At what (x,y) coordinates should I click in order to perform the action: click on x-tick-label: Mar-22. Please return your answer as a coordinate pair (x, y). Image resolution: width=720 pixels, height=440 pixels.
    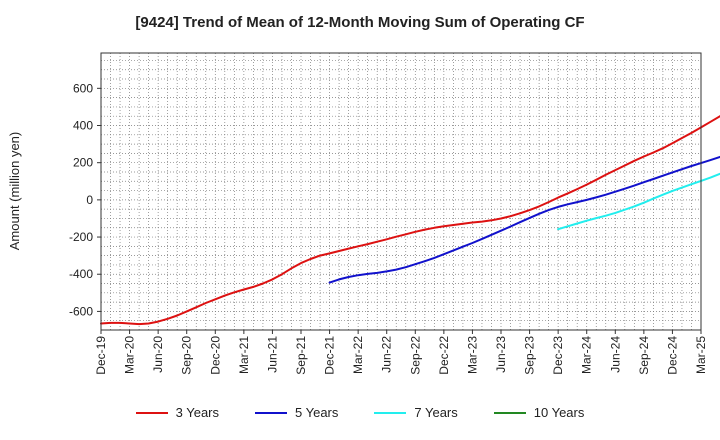
    Looking at the image, I should click on (358, 355).